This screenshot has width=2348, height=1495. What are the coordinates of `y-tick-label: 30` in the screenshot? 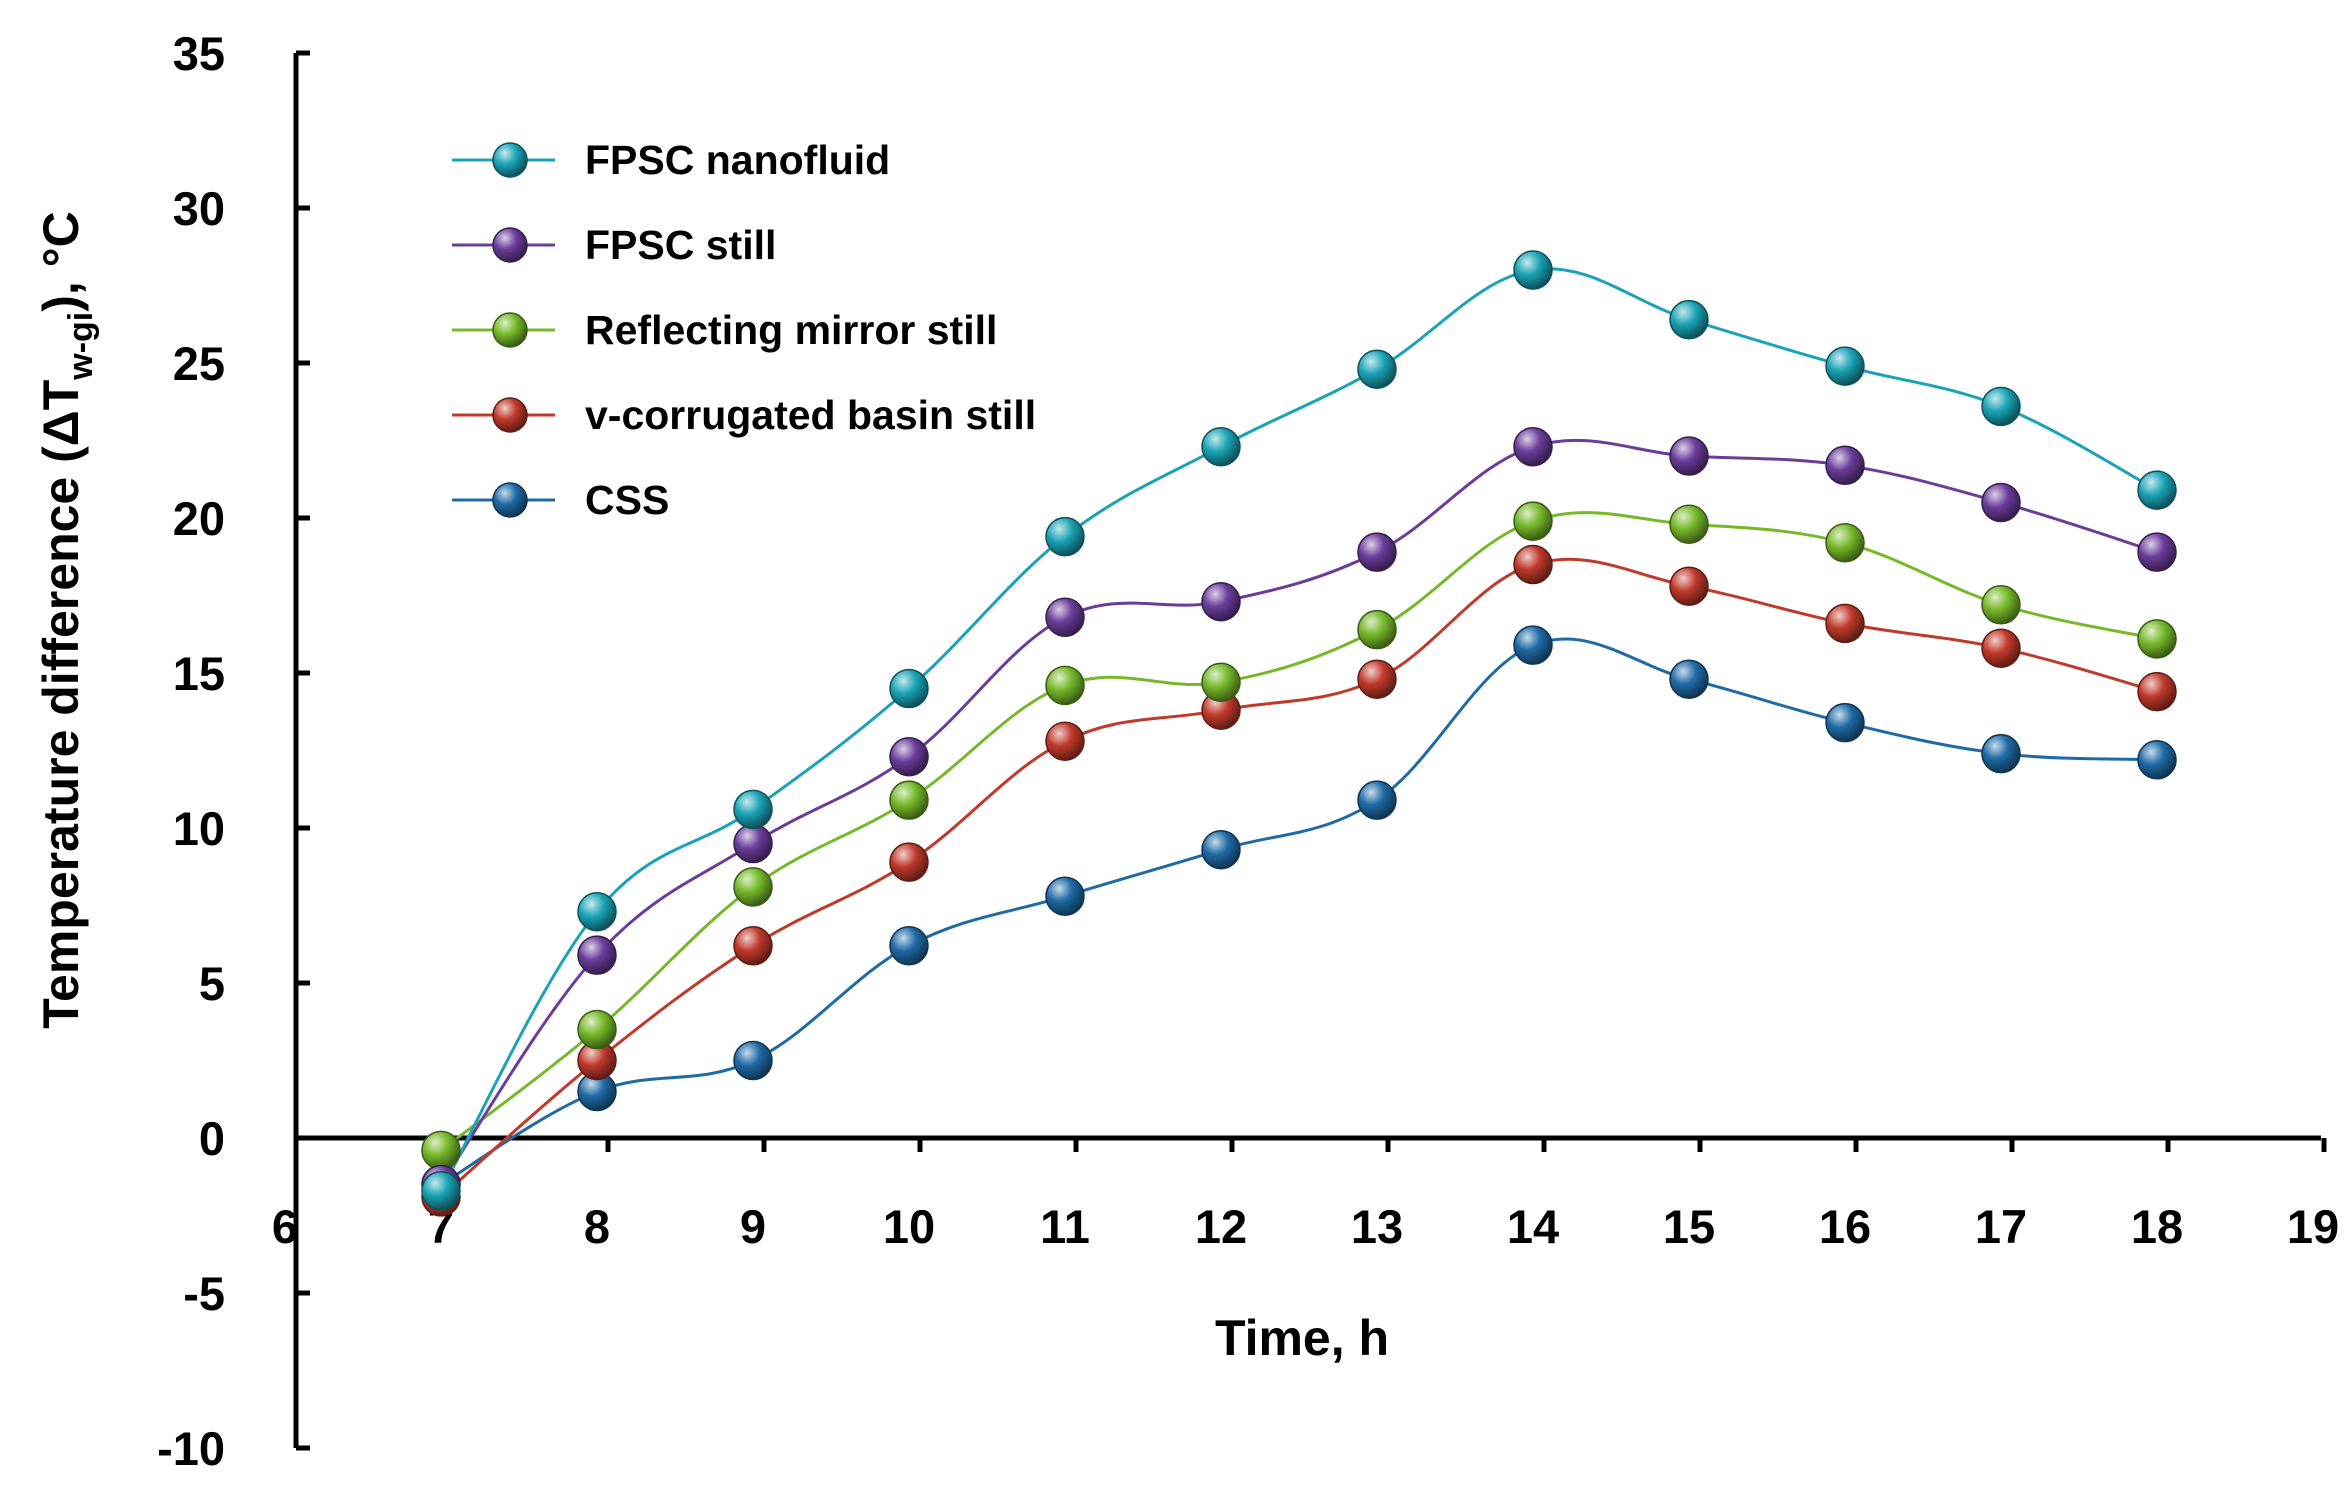 It's located at (199, 208).